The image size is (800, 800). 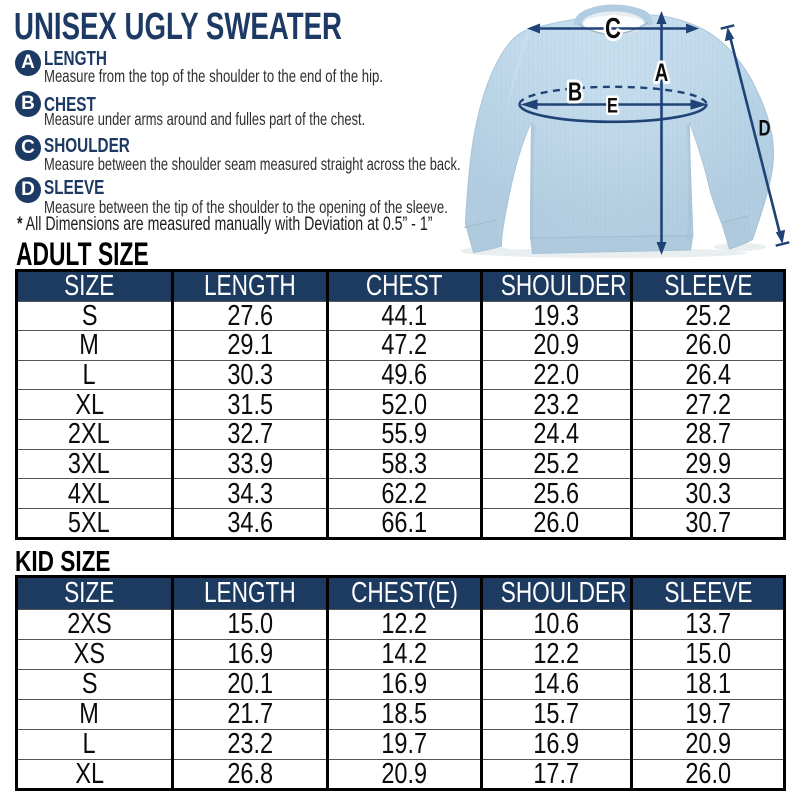 I want to click on svg-text: B, so click(x=575, y=91).